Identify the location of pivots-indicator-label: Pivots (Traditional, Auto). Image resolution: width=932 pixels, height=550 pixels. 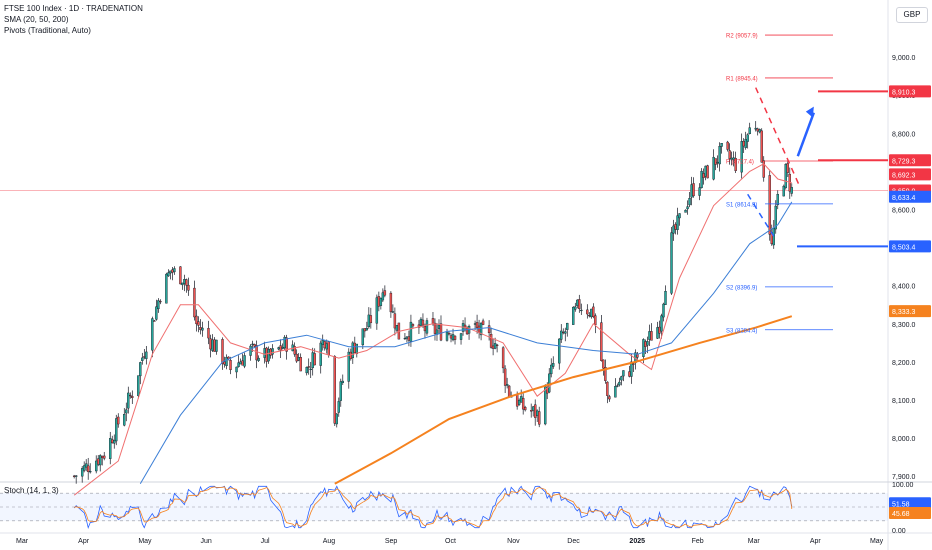
(47, 30).